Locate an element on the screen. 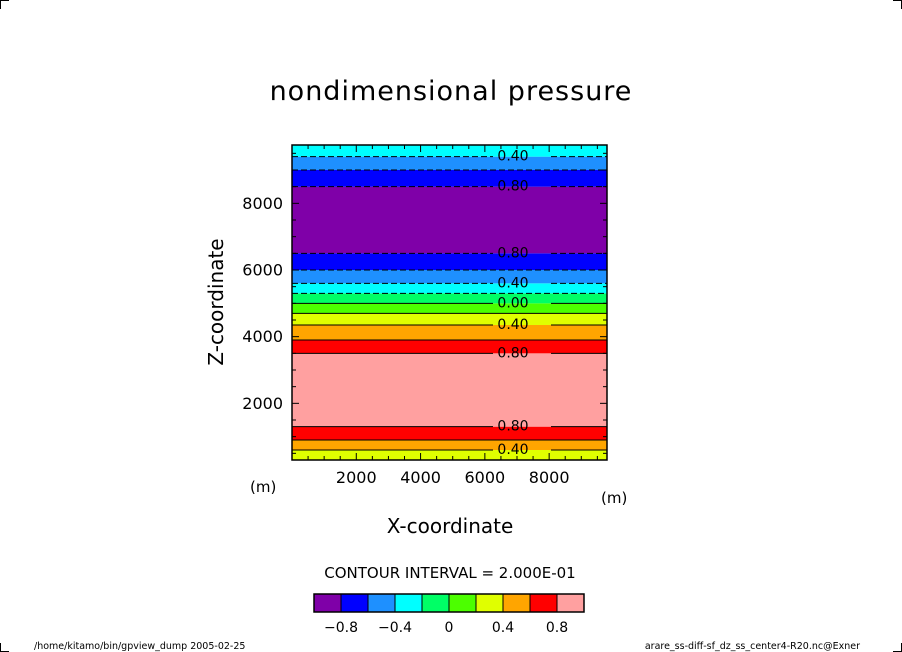  x-axis-unit: (m) is located at coordinates (614, 498).